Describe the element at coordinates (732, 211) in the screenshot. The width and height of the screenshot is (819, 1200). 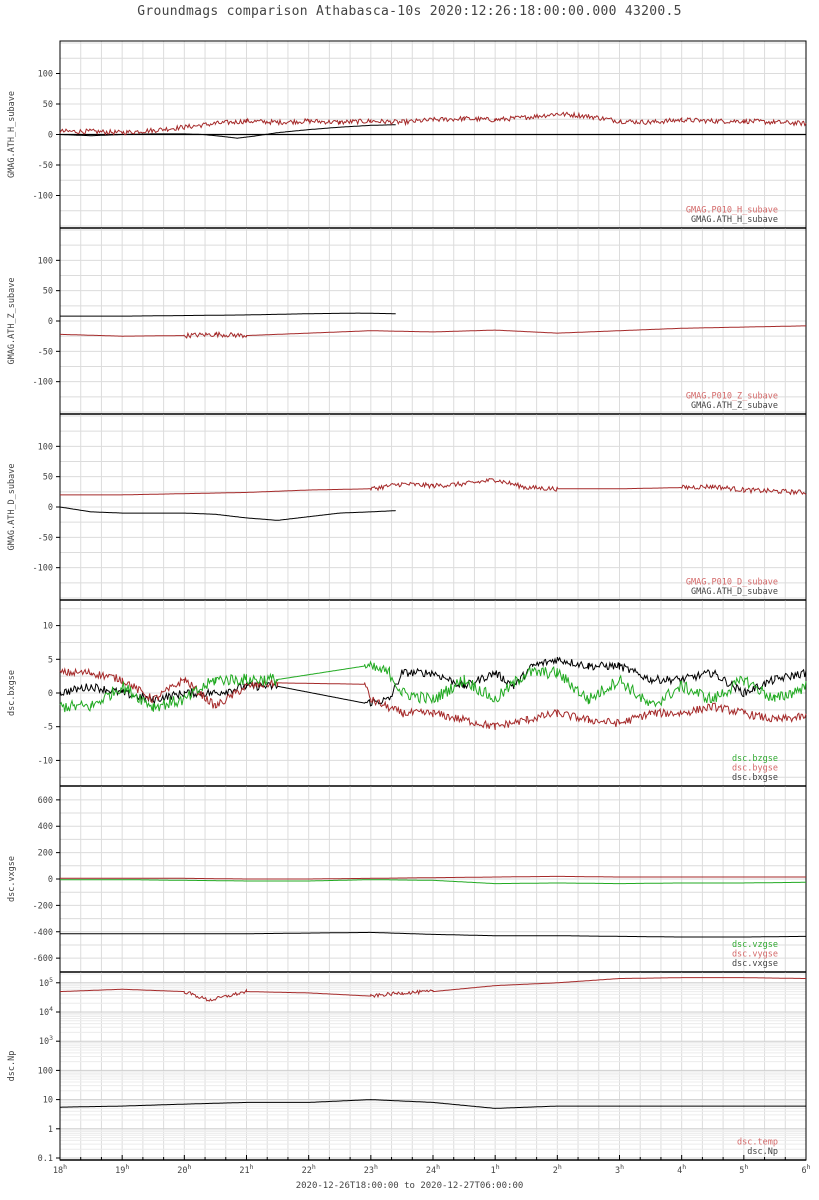
I see `legend-entry: GMAG.P010_H_subave` at that location.